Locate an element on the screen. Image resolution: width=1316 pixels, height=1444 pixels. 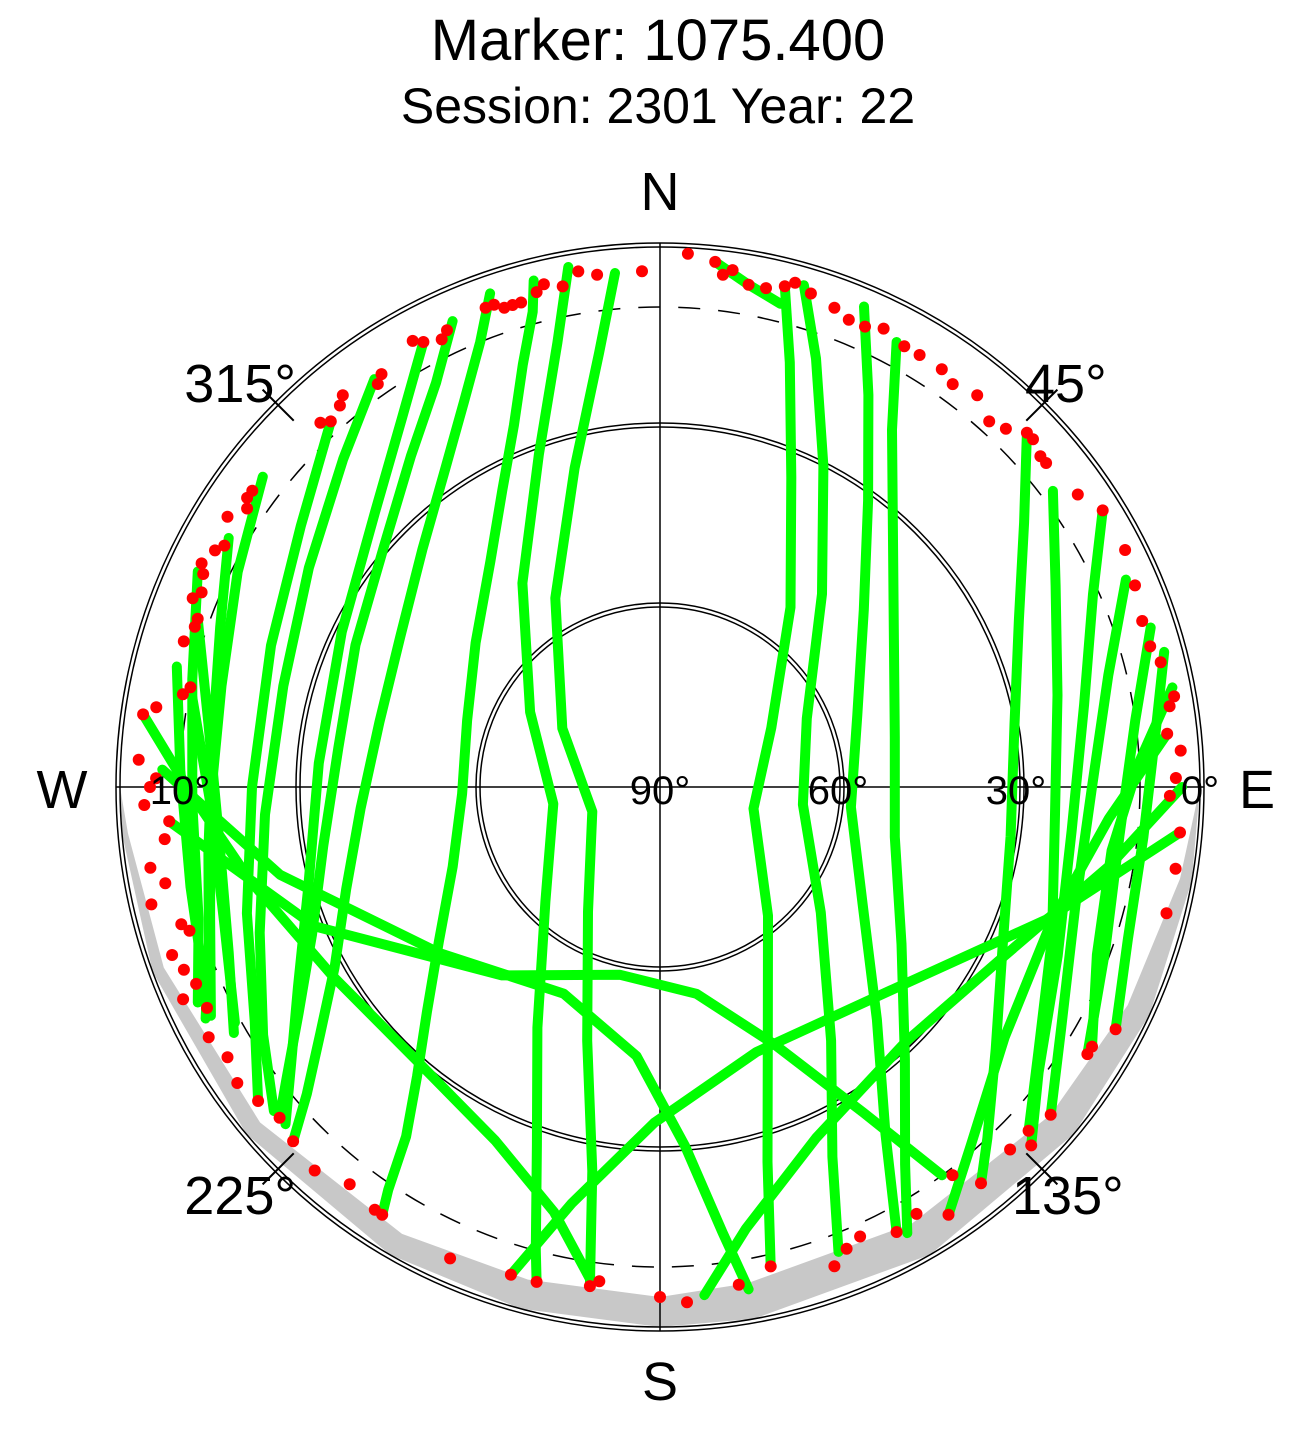
elevation-label-90: 90° is located at coordinates (660, 791).